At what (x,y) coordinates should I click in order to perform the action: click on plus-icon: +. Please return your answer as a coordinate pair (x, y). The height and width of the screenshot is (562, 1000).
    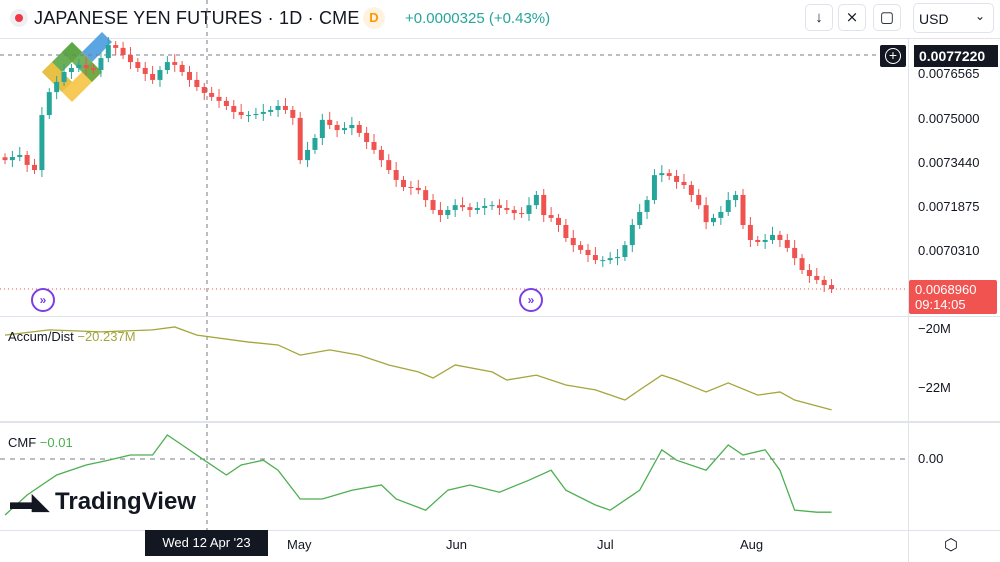
    Looking at the image, I should click on (893, 56).